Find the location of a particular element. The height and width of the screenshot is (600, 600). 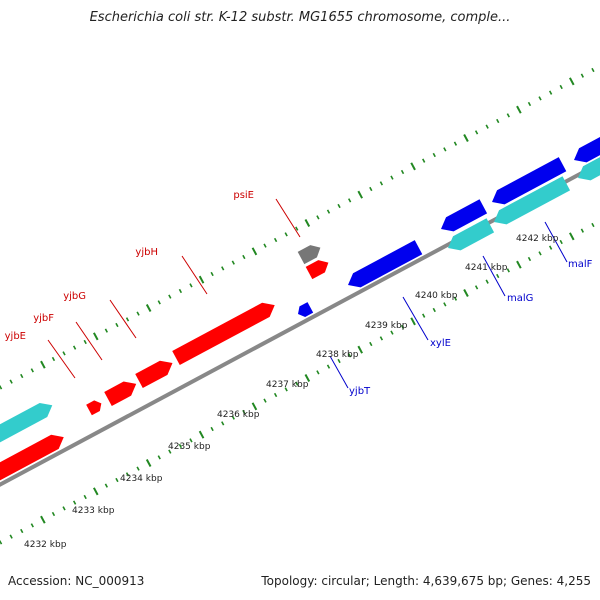

gene-label-yjbE: yjbE is located at coordinates (15, 336).